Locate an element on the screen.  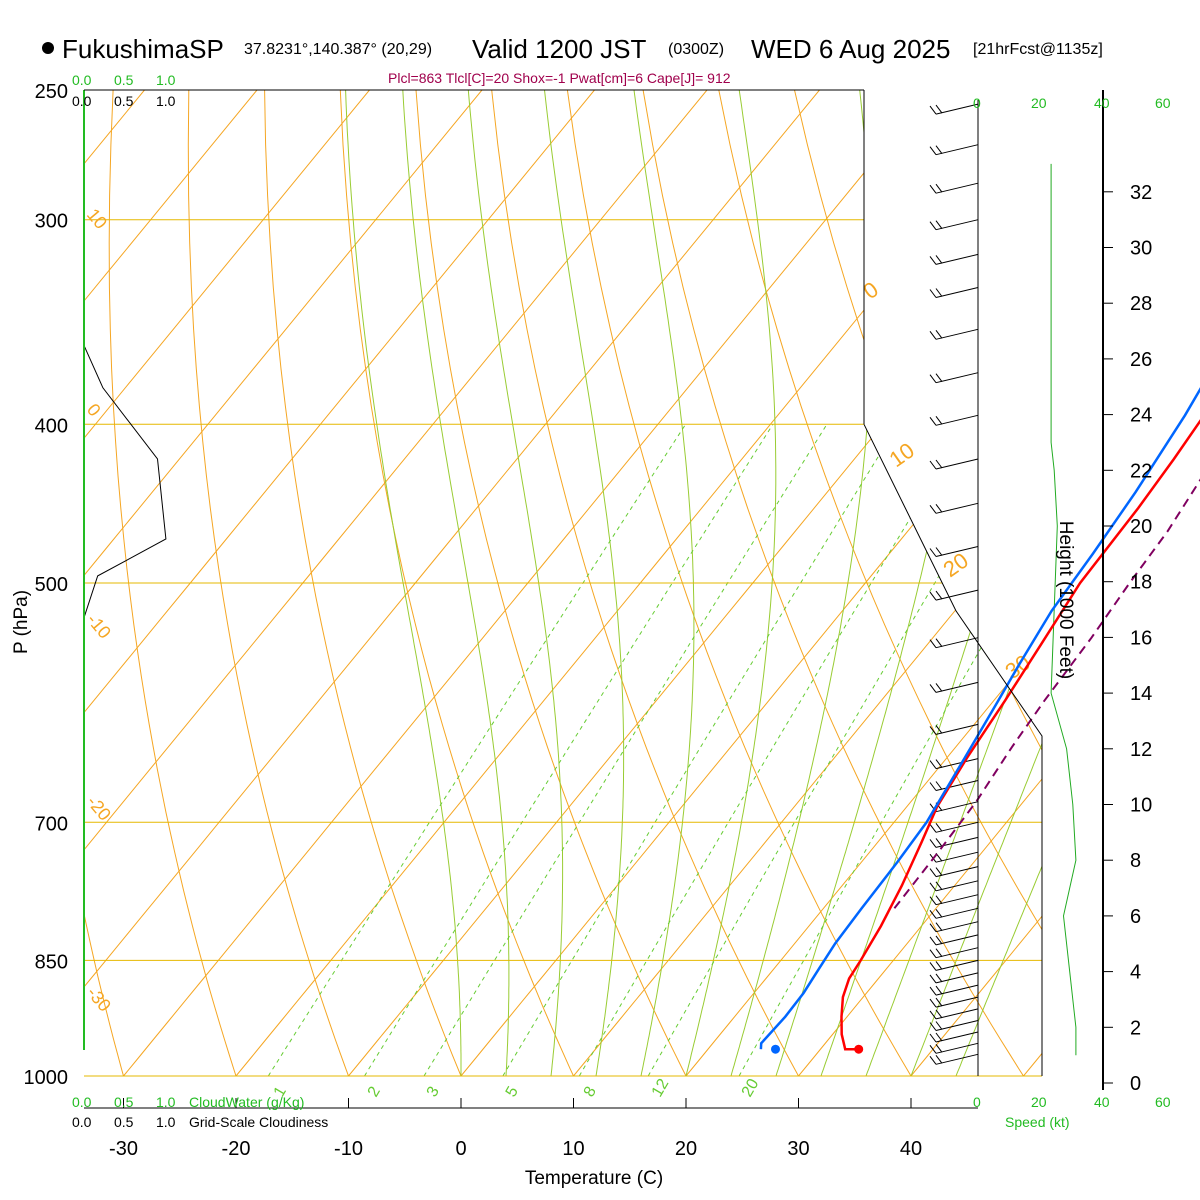
height-tick-label: 12 is located at coordinates (1141, 750).